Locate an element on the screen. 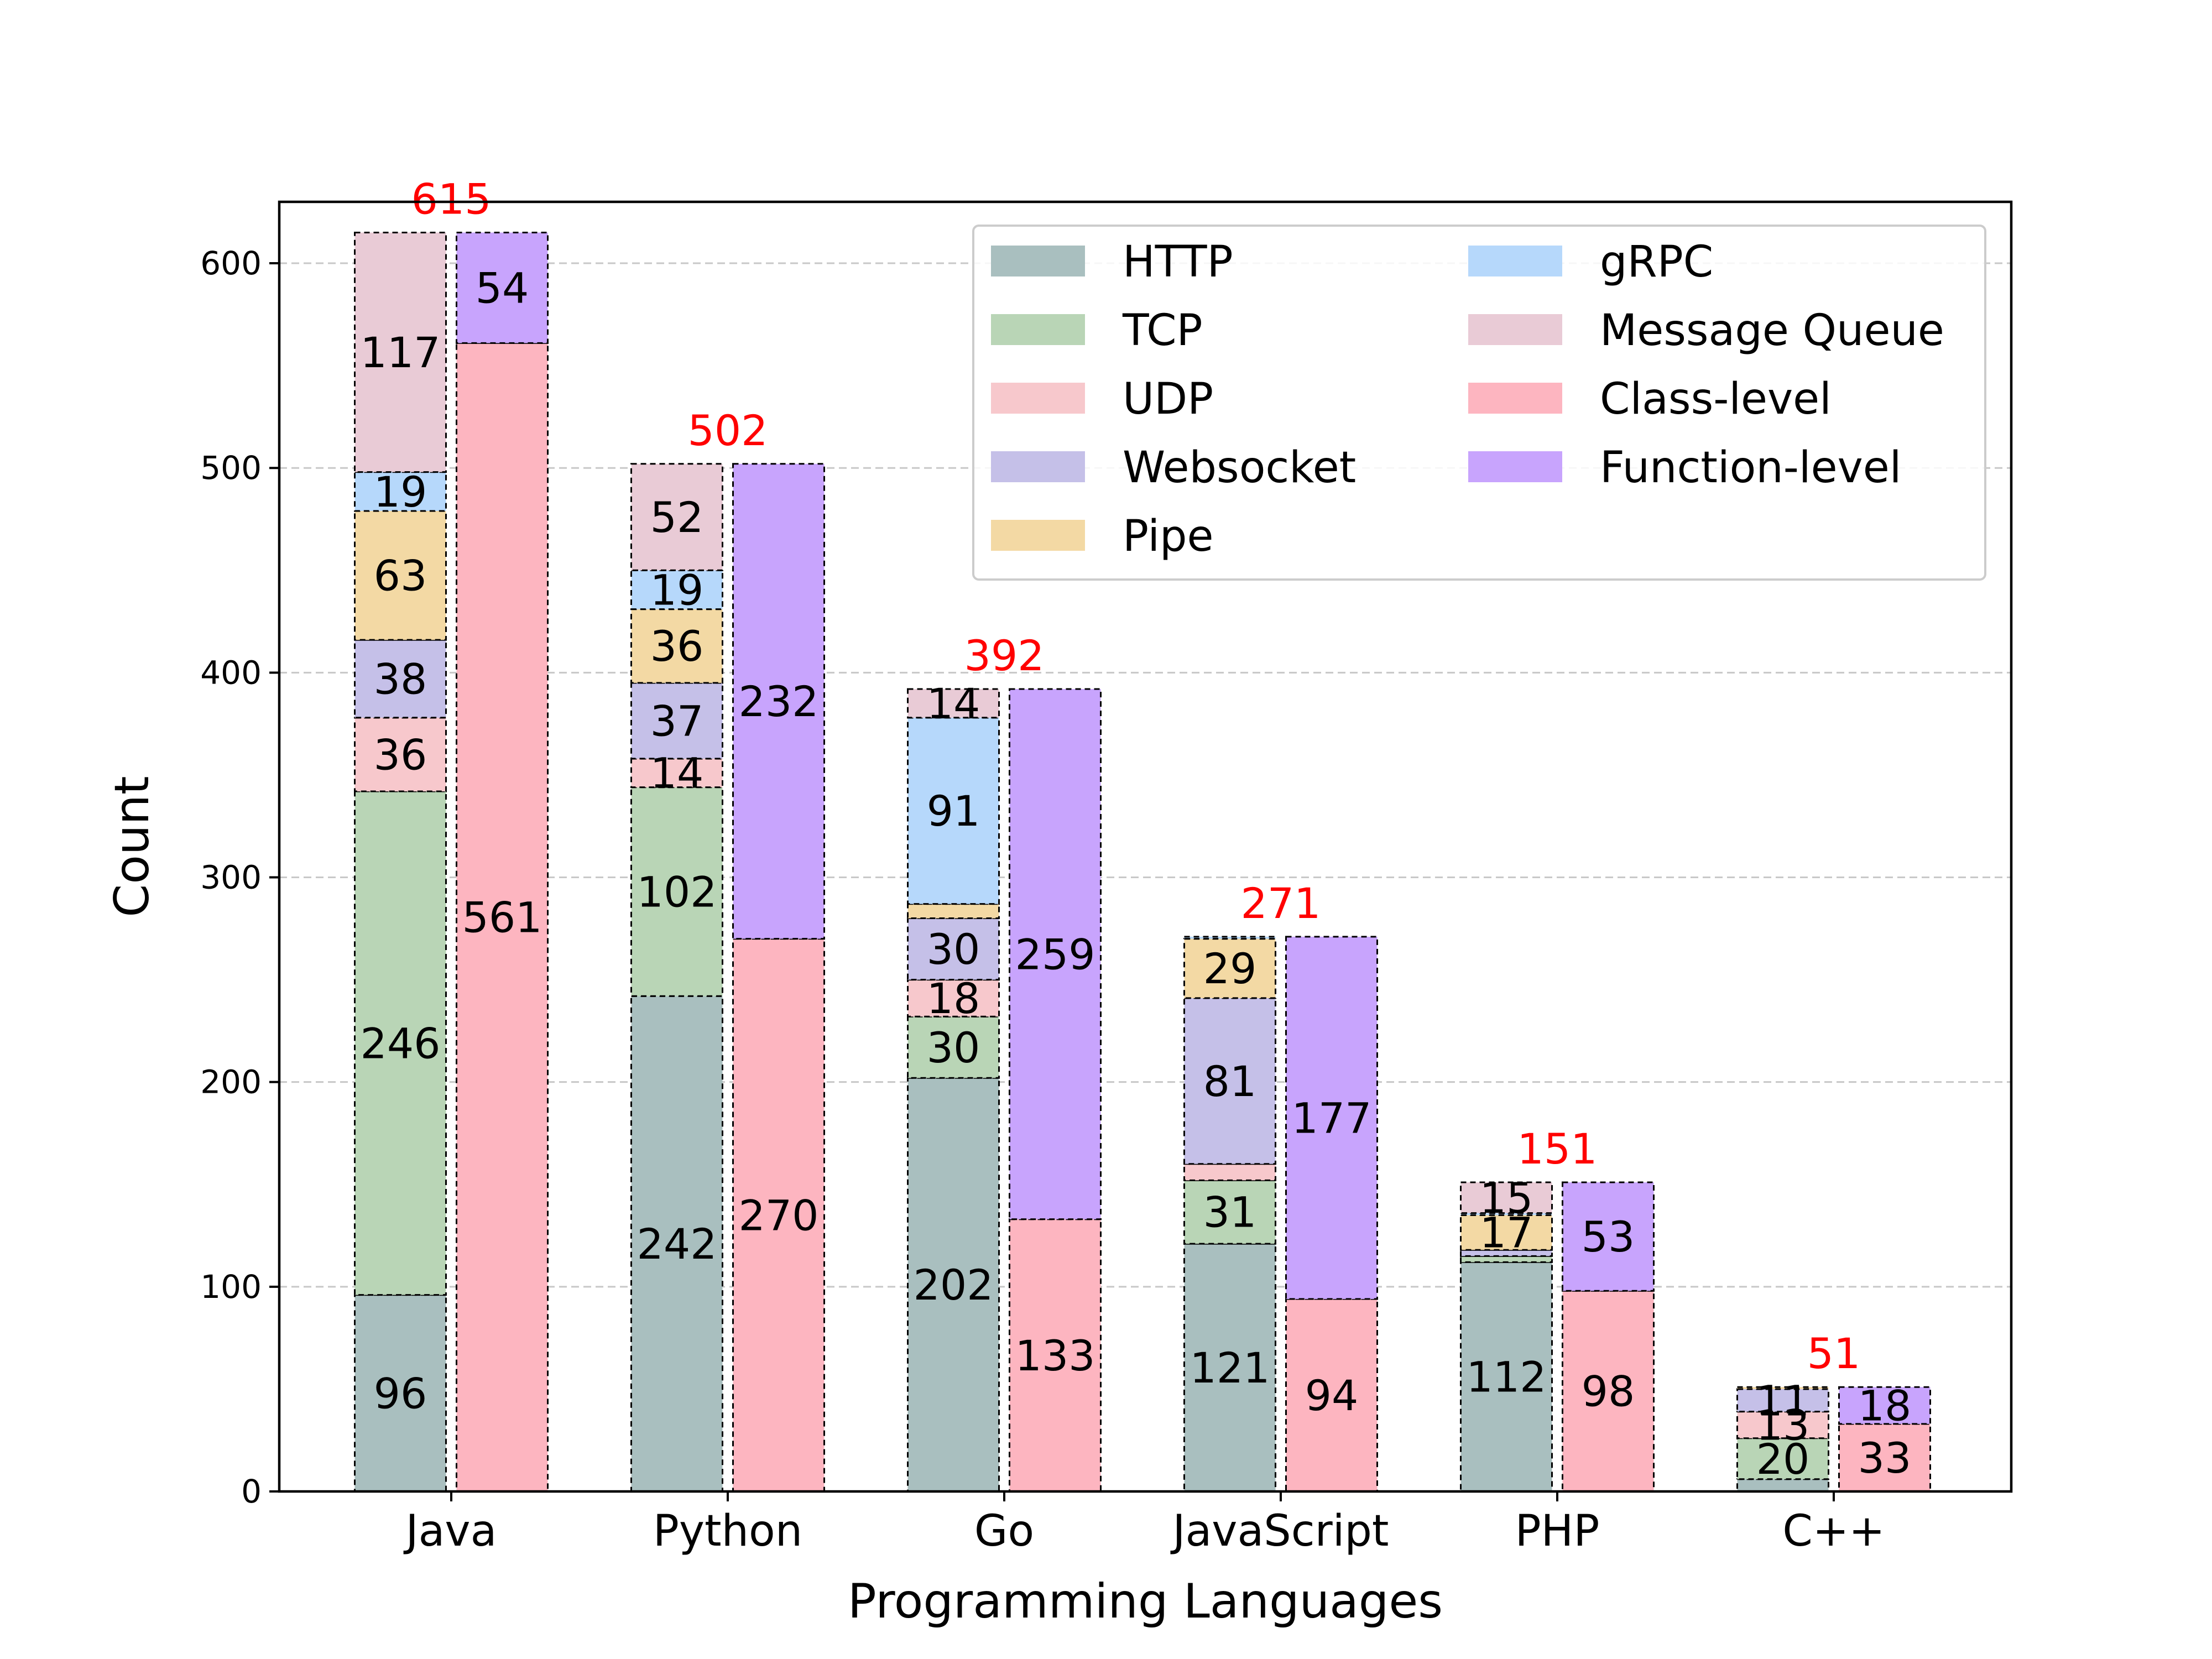 The width and height of the screenshot is (2212, 1659). data-label-python-function-level: 232 is located at coordinates (778, 701).